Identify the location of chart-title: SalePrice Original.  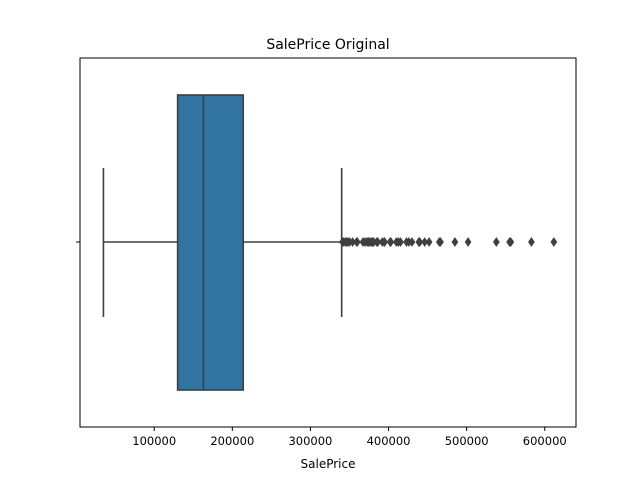
(327, 45).